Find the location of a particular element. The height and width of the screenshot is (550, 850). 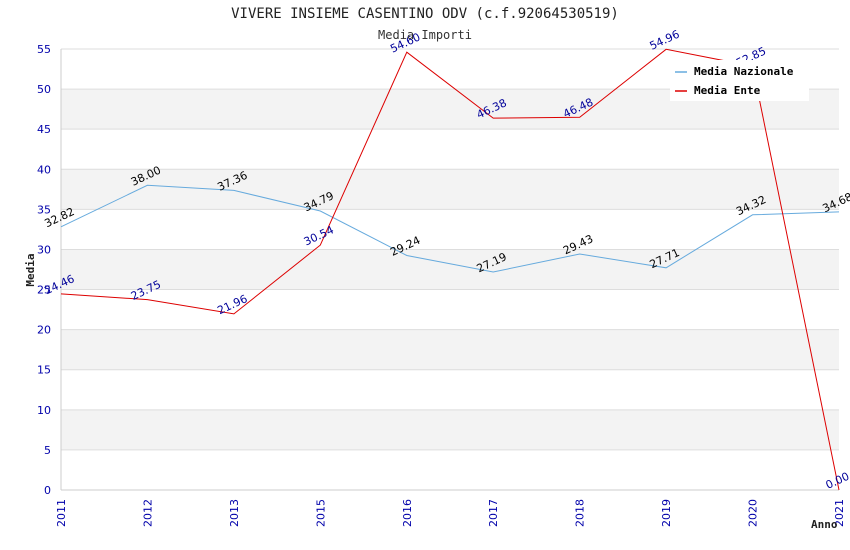

y-tick-label: 40 is located at coordinates (44, 169).